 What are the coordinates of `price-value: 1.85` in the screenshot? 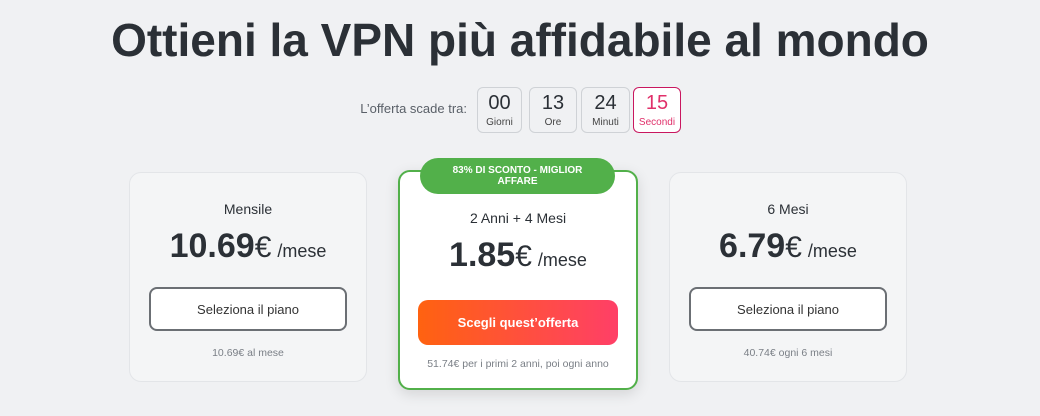 It's located at (482, 255).